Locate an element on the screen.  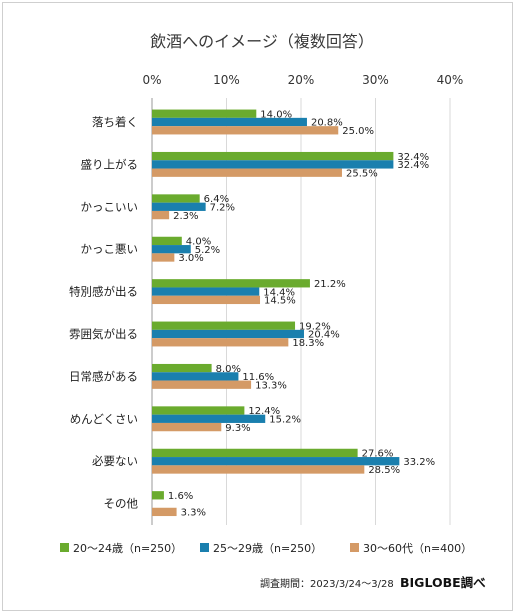
data-label: 33.2% is located at coordinates (419, 462).